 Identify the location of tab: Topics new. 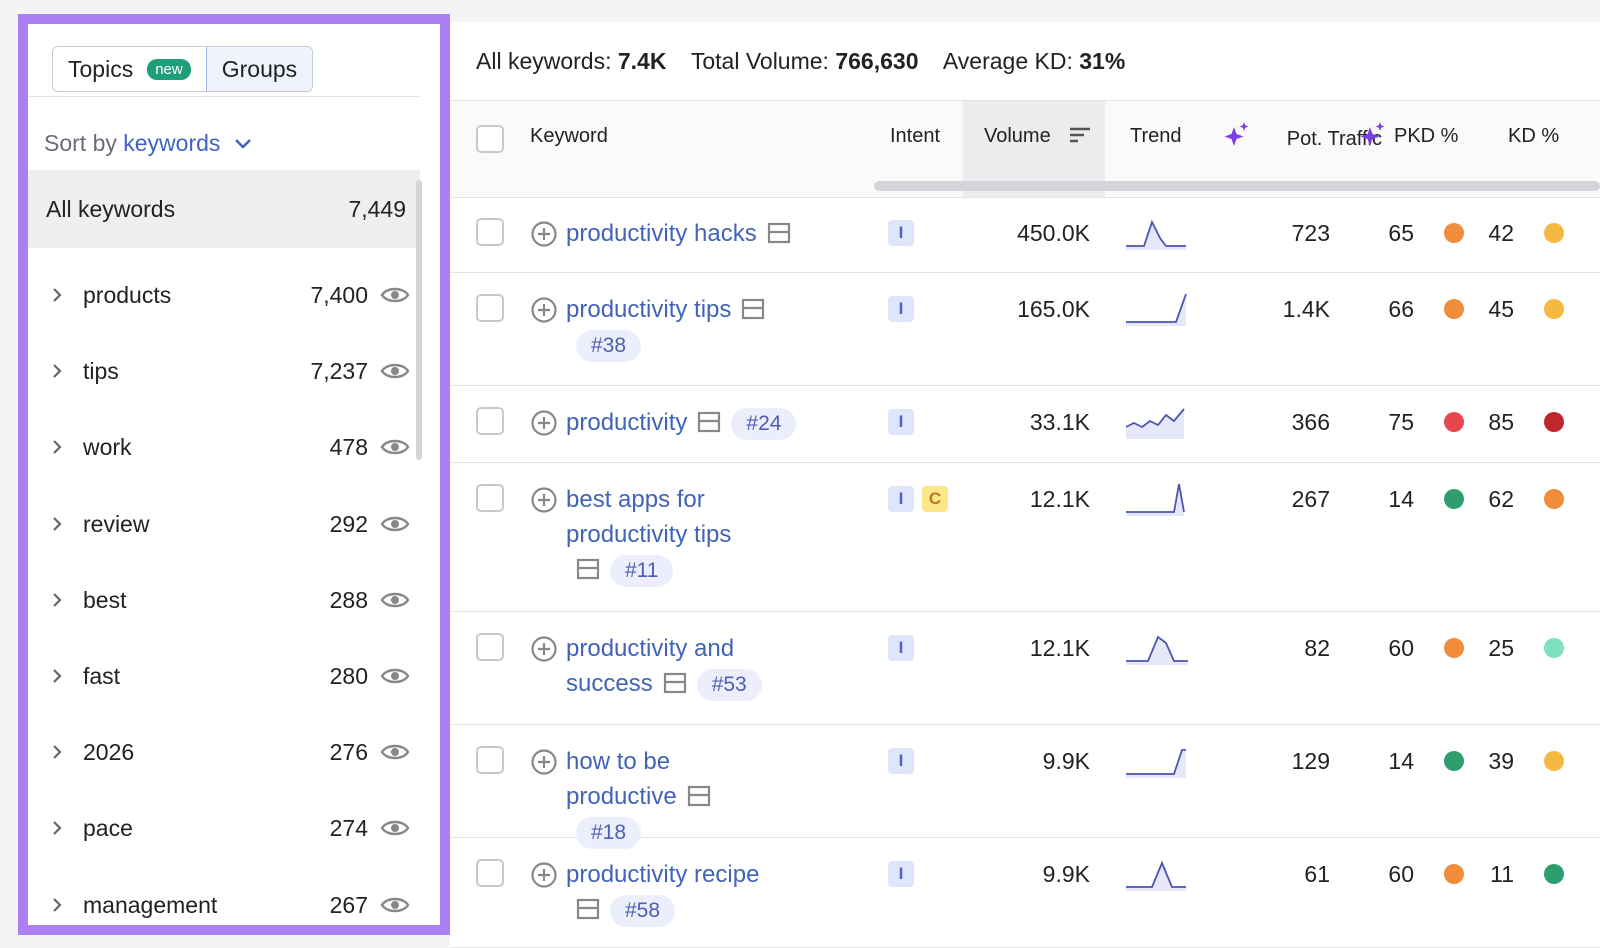
(129, 69).